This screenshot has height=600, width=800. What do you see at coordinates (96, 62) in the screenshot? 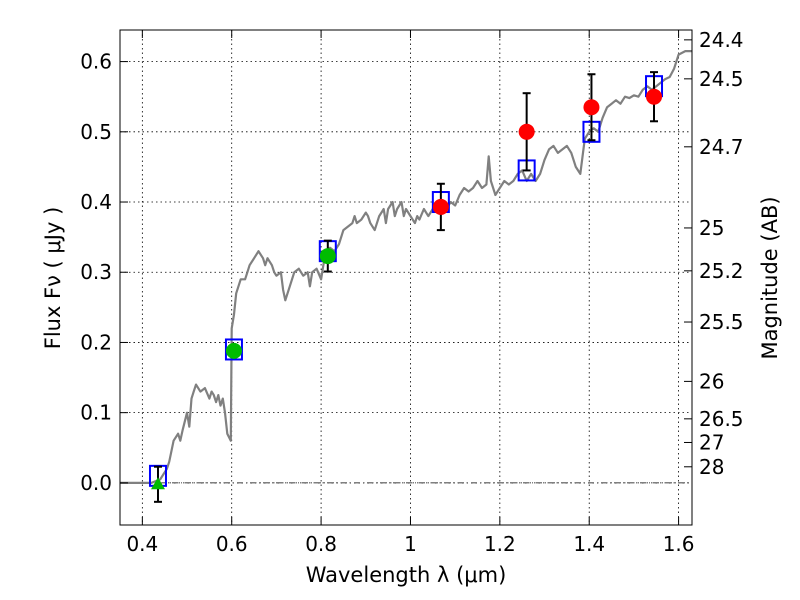
I see `y-tick-label: 0.6` at bounding box center [96, 62].